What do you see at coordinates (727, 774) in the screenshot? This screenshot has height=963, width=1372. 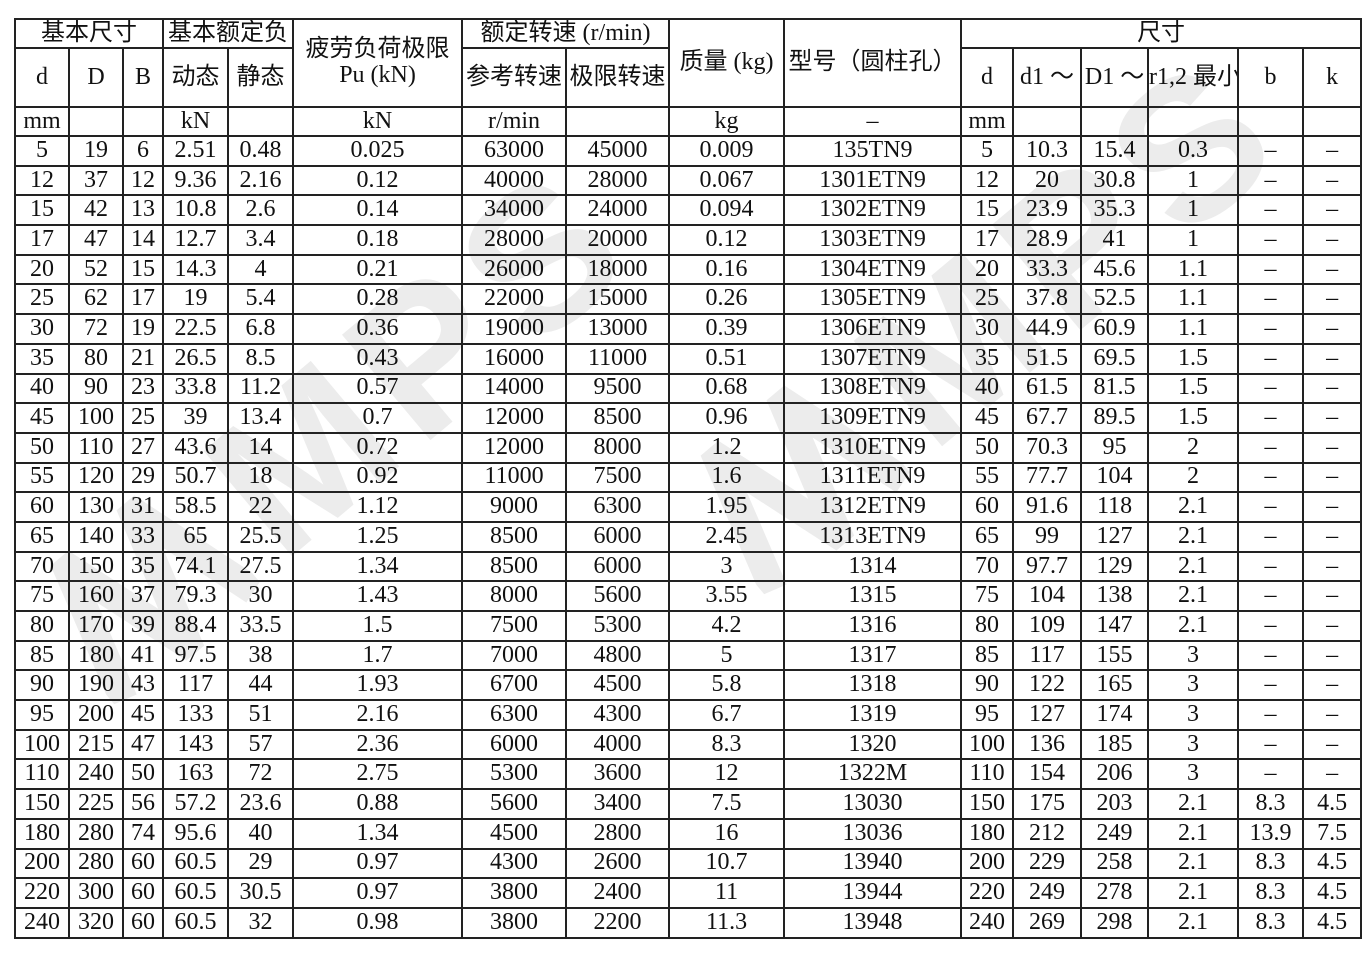 I see `cell-mass: 12` at bounding box center [727, 774].